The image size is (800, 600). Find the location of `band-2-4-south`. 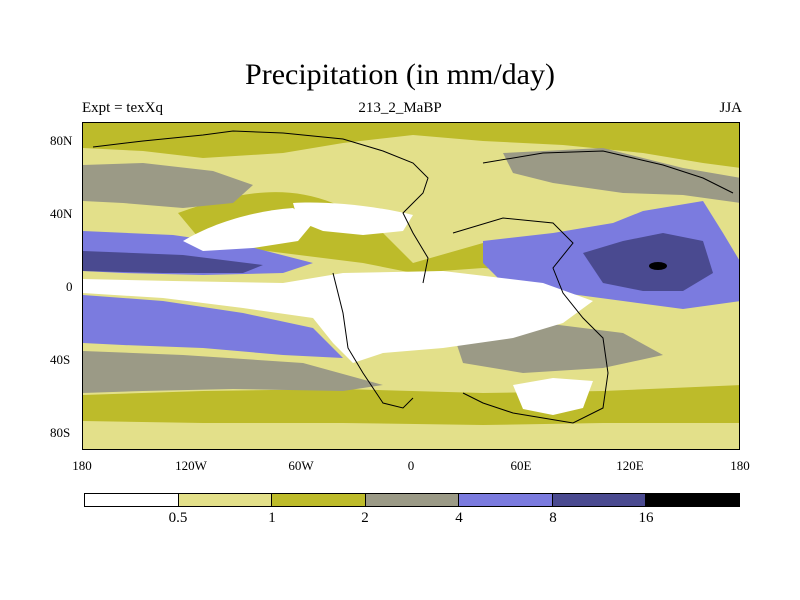

band-2-4-south is located at coordinates (233, 372).